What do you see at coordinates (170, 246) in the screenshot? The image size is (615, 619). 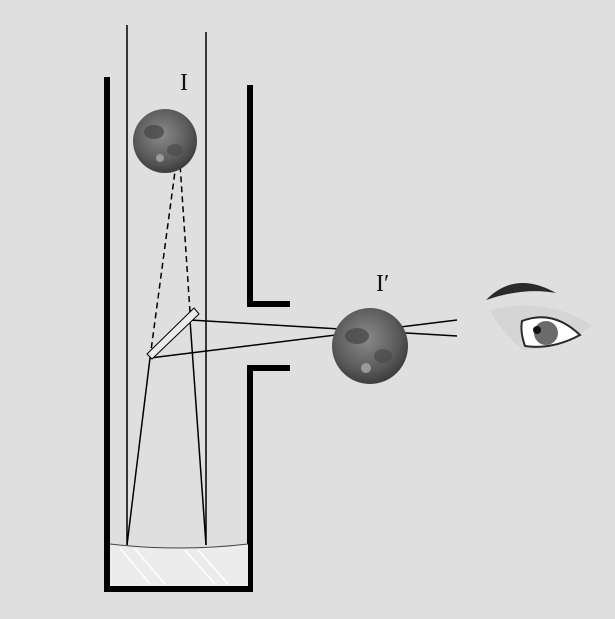 I see `virtual-rays` at bounding box center [170, 246].